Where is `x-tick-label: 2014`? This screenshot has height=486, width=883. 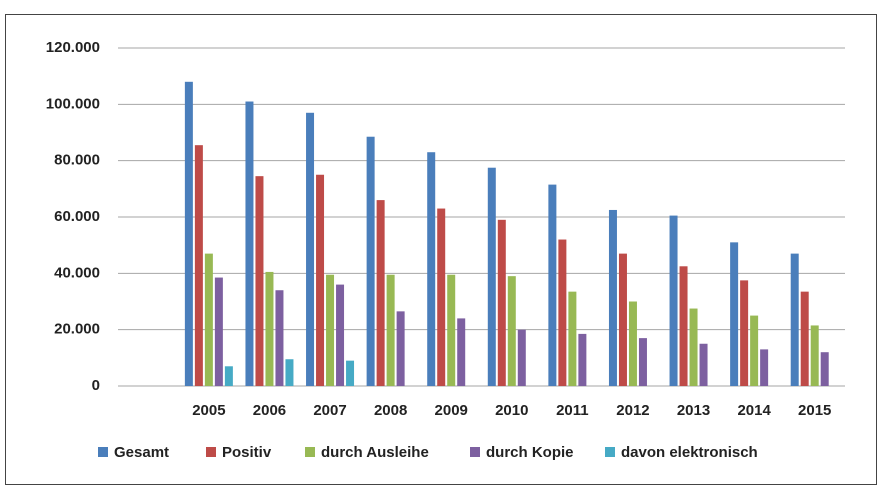
x-tick-label: 2014 is located at coordinates (754, 410).